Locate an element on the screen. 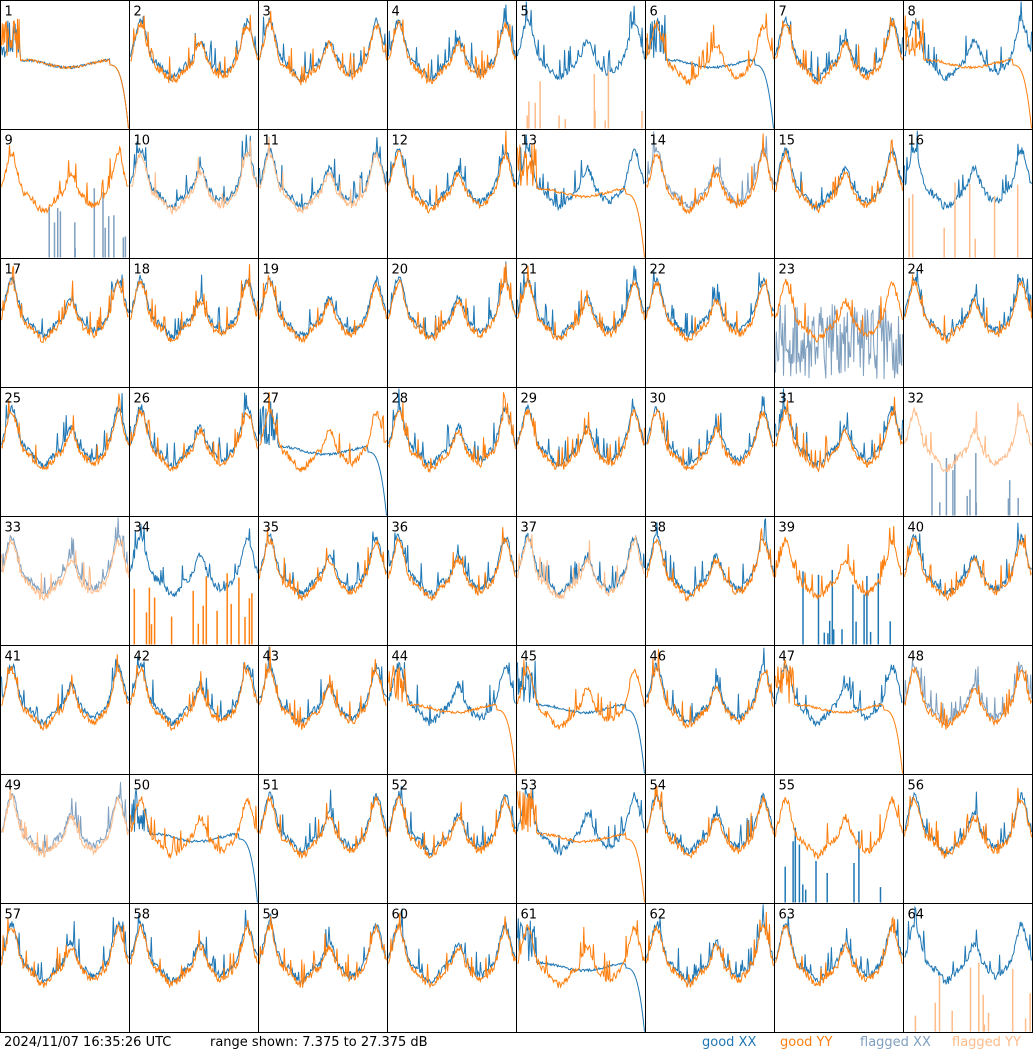  panel-42: 42 is located at coordinates (194, 710).